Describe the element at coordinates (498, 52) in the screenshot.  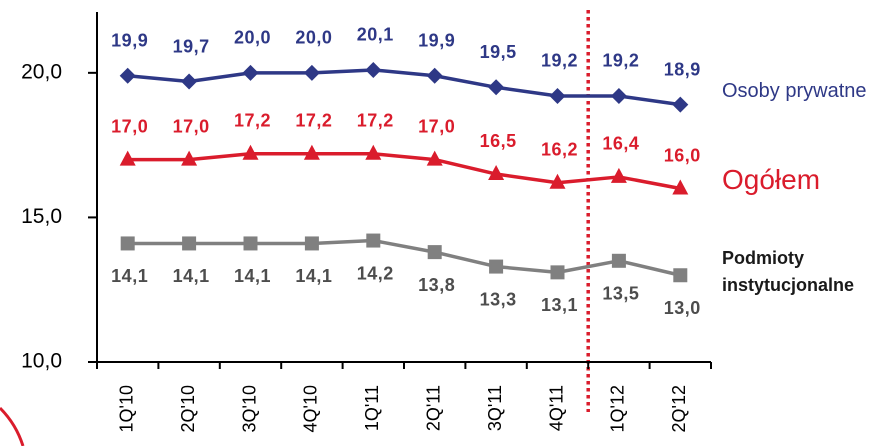
I see `data-label: 19,5` at that location.